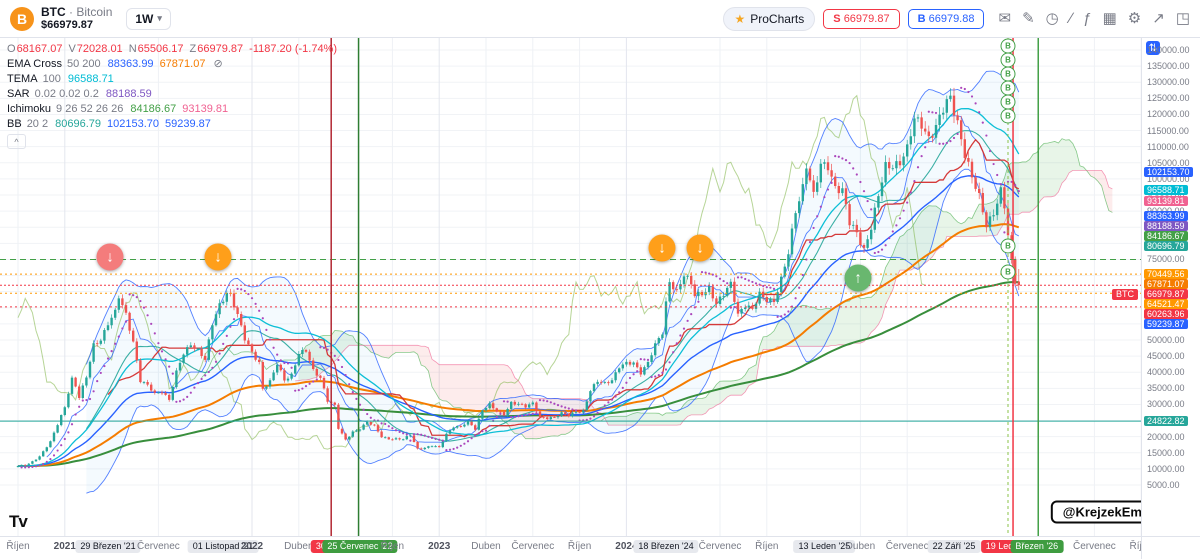  Describe the element at coordinates (1037, 546) in the screenshot. I see `time-event-badge: Březen '26` at that location.